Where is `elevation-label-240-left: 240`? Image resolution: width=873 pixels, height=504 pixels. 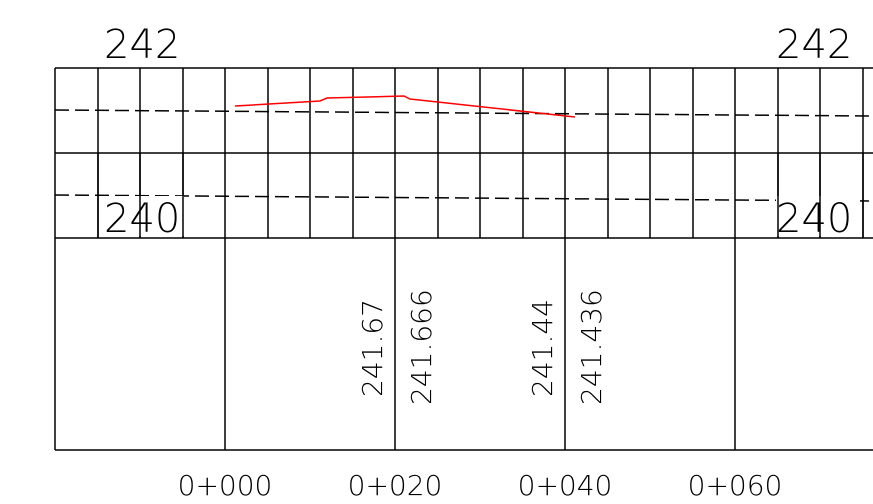
elevation-label-240-left: 240 is located at coordinates (142, 219).